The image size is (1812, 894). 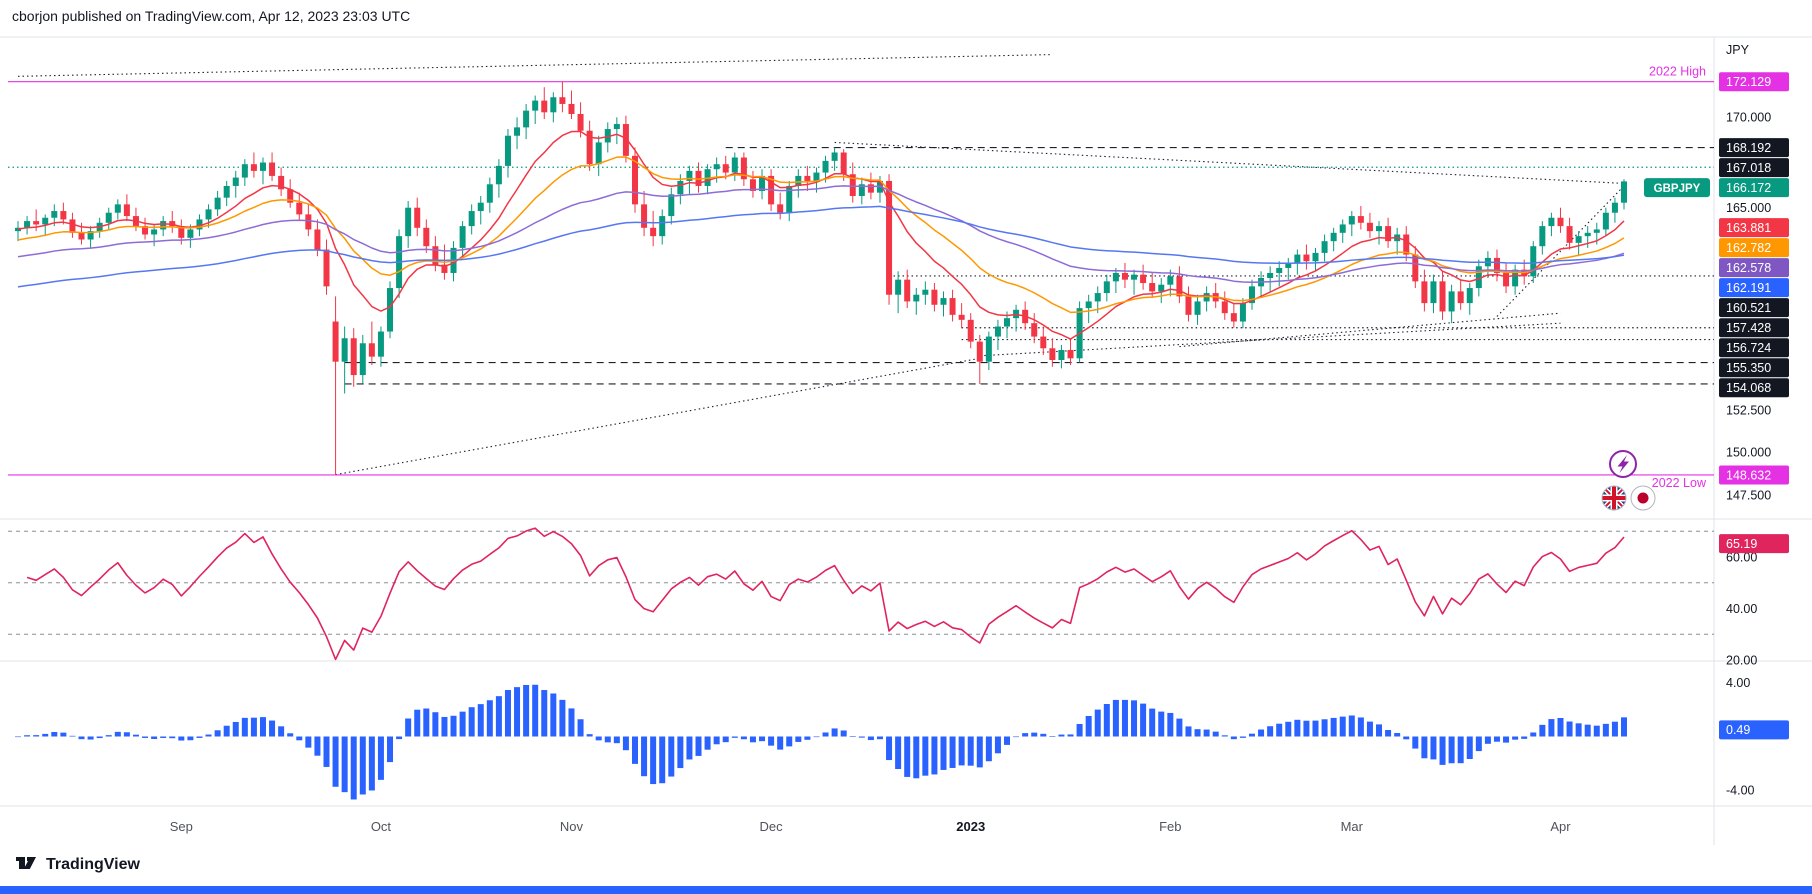 I want to click on tradingview-wordmark: TradingView, so click(x=93, y=864).